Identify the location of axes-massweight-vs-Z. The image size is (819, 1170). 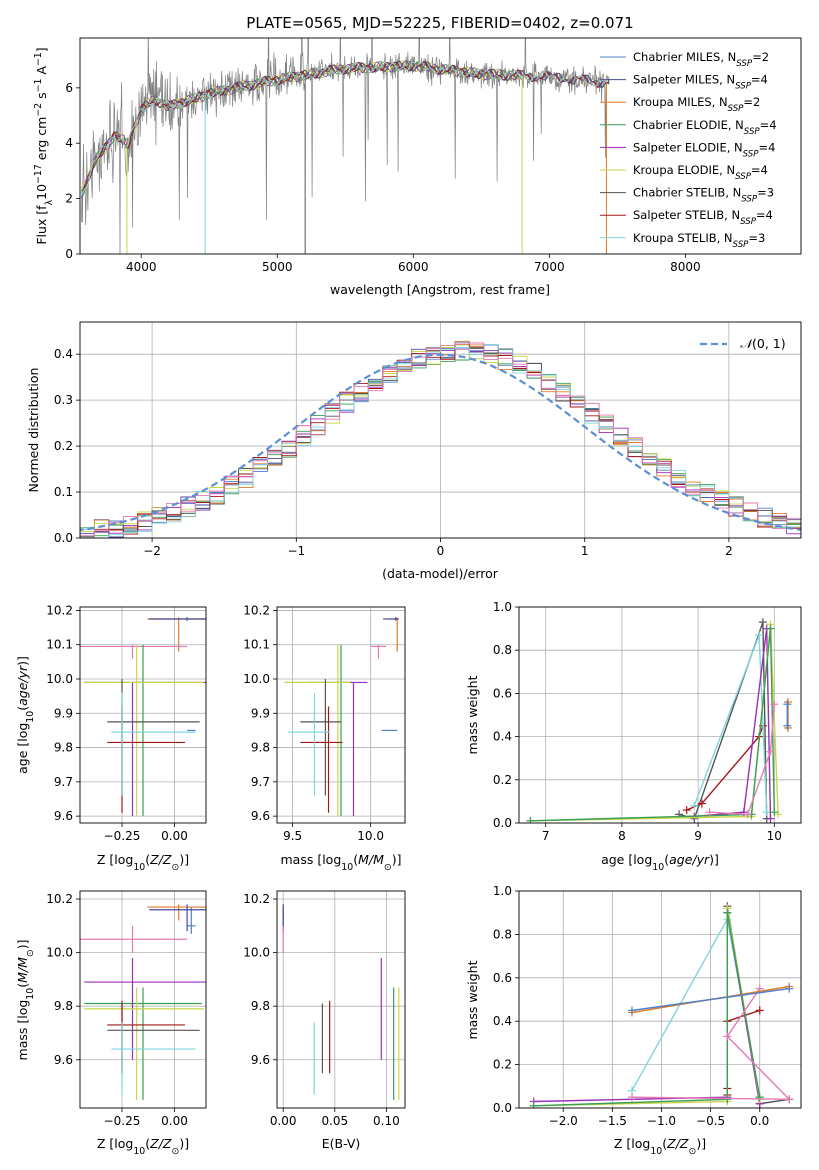
(660, 999).